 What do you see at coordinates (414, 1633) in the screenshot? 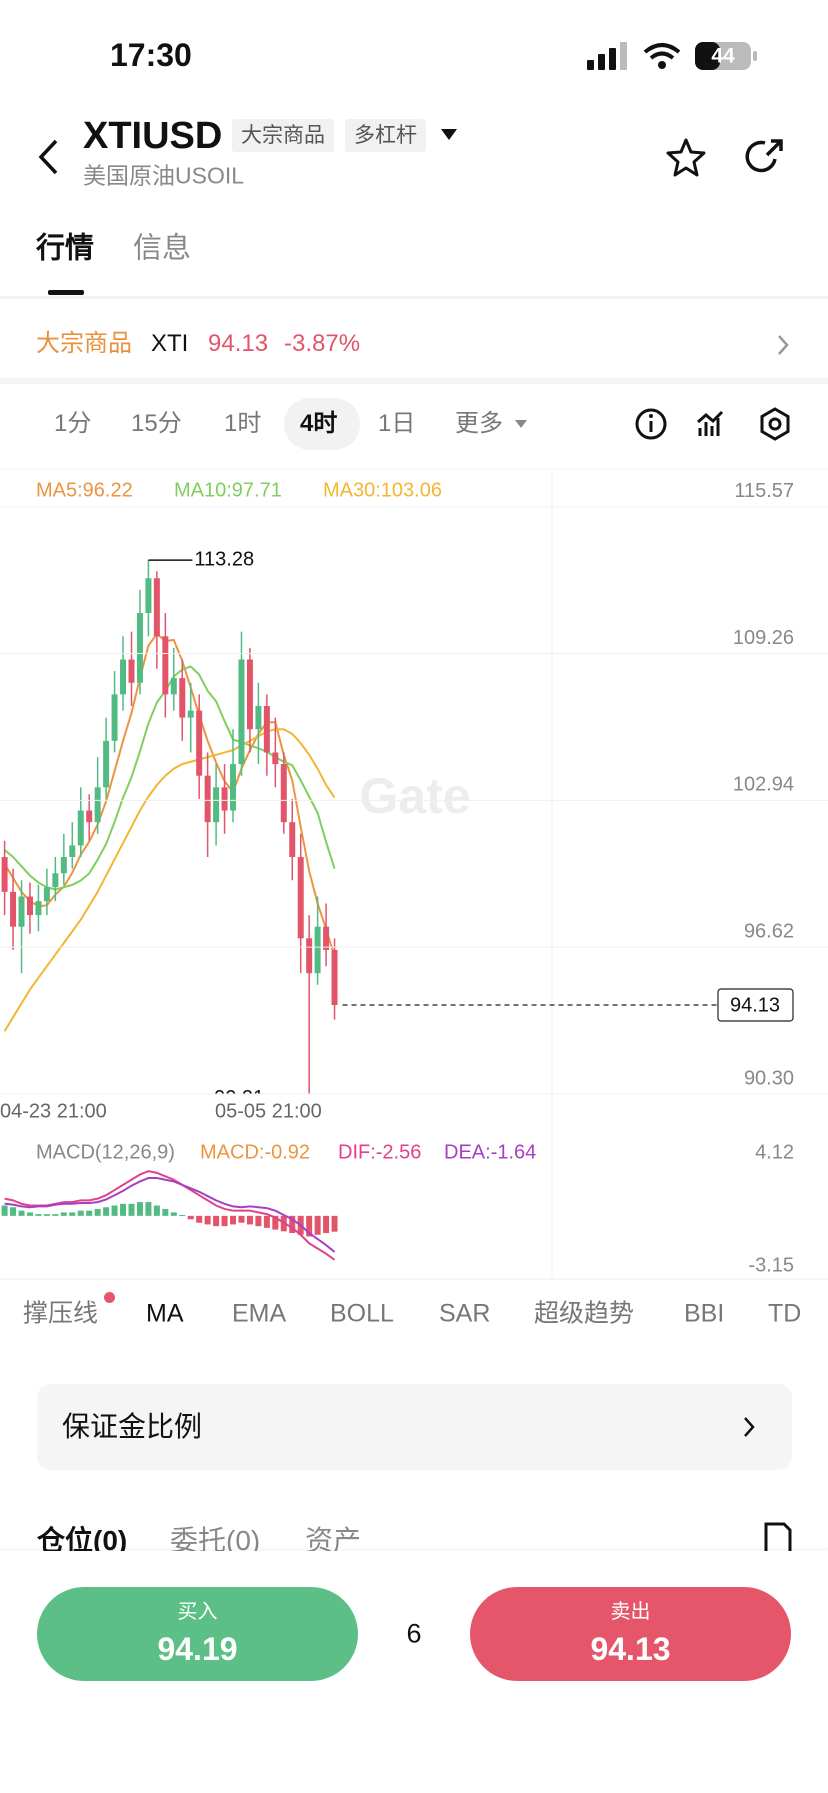
I see `spread: 6` at bounding box center [414, 1633].